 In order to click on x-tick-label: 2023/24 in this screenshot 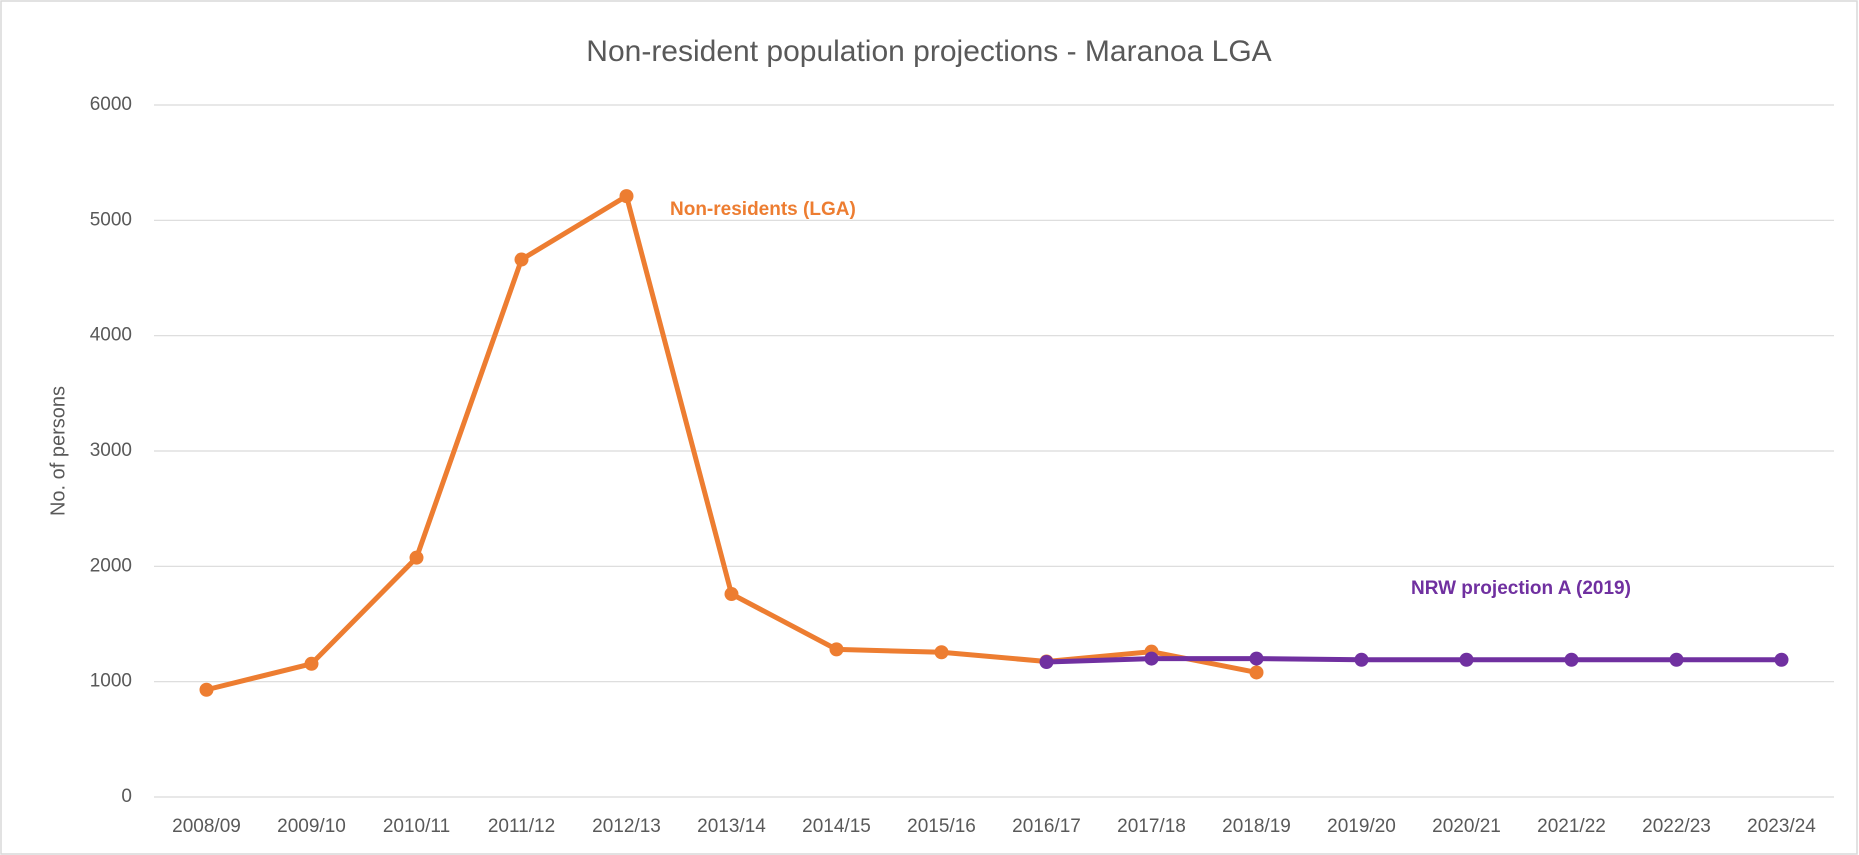, I will do `click(1781, 826)`.